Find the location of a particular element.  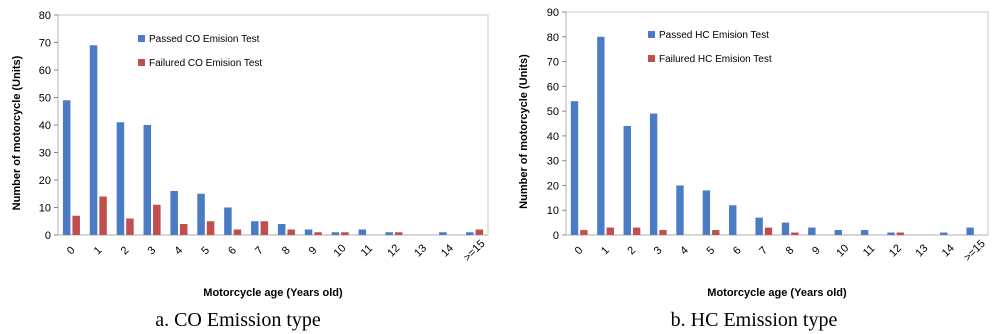

legend-label-passed: Passed HC Emision Test is located at coordinates (714, 35).